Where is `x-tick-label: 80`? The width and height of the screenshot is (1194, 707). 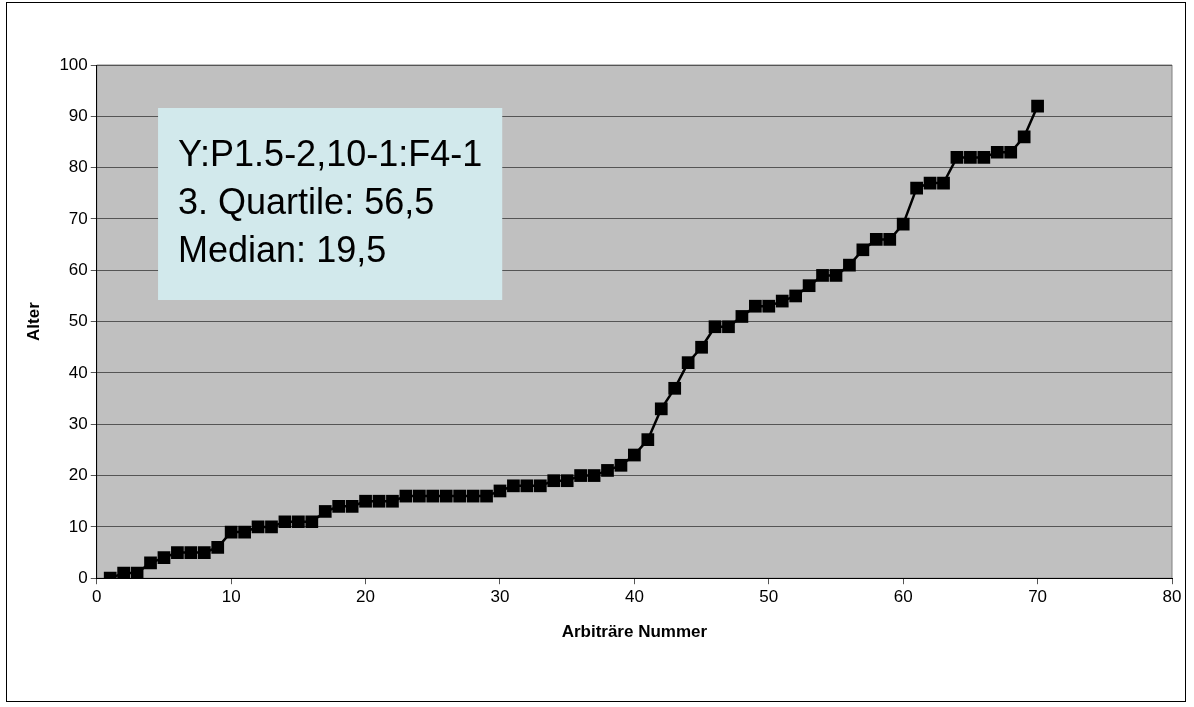 x-tick-label: 80 is located at coordinates (1172, 597).